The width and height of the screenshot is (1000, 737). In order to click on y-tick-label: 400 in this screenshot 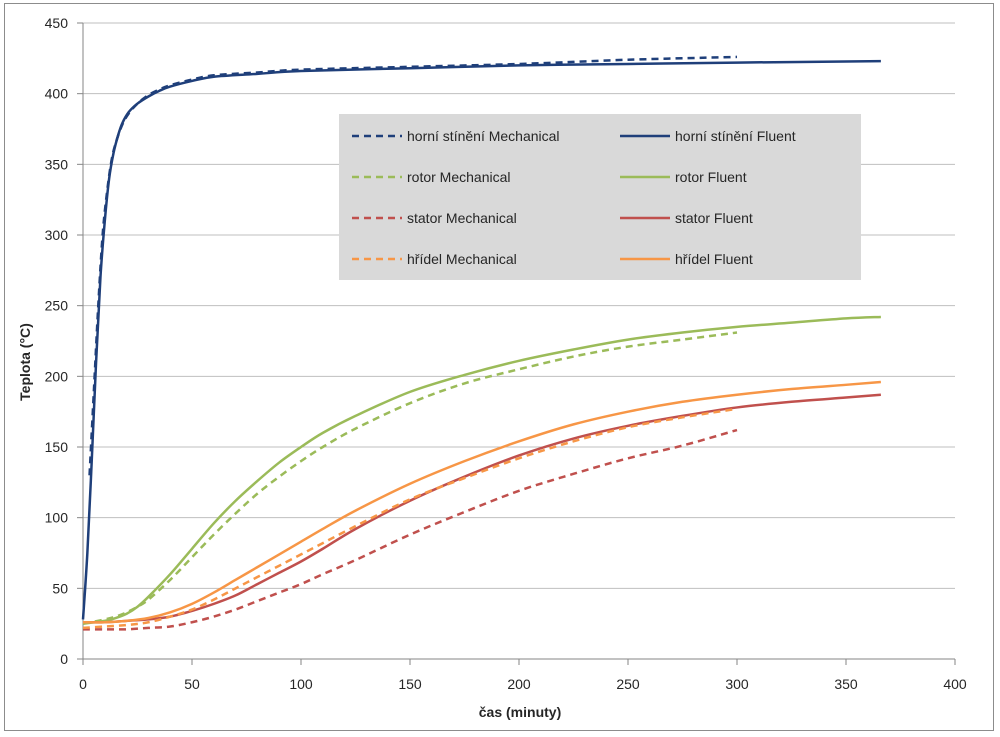, I will do `click(57, 94)`.